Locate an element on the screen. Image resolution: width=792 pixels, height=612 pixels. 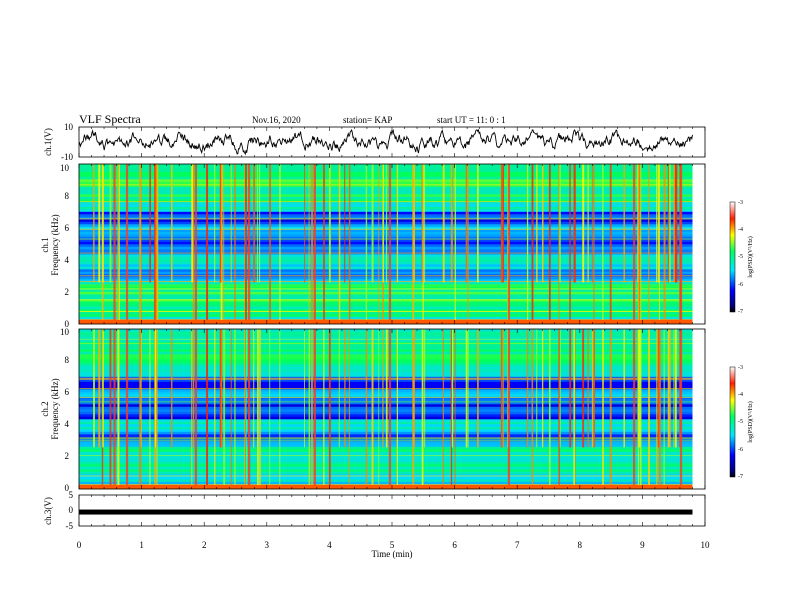
ch2-freq-tick-4: 4 is located at coordinates (67, 424).